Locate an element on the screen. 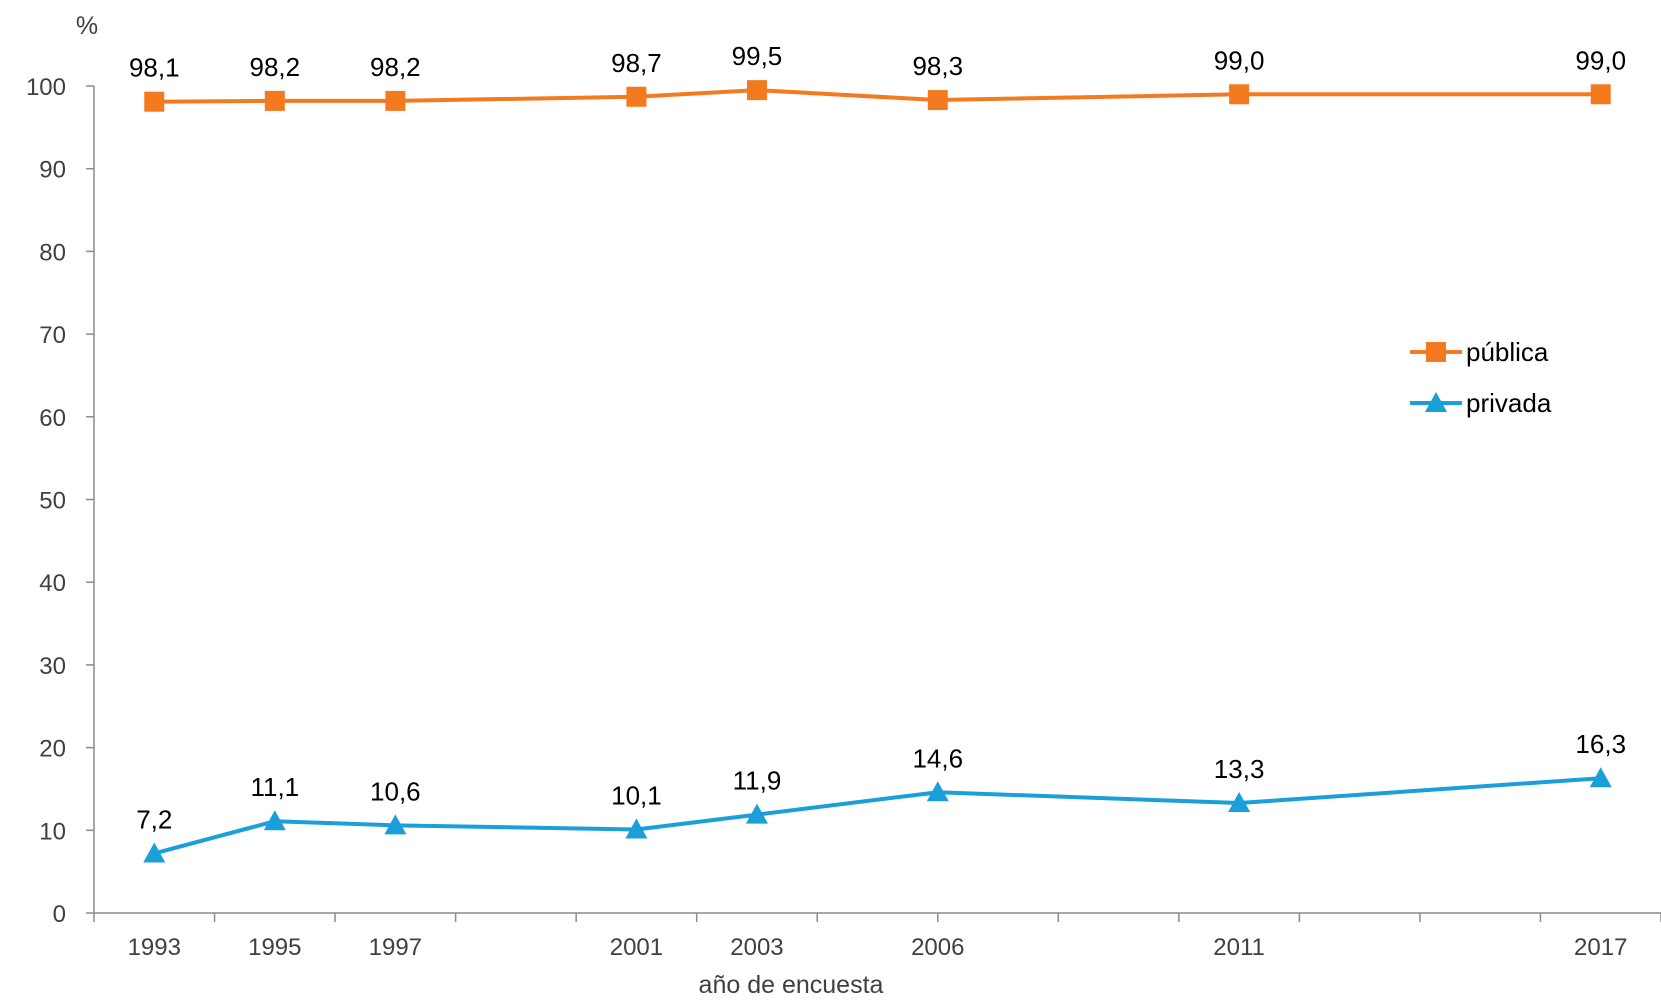  x-tick-label: 1993 is located at coordinates (154, 947).